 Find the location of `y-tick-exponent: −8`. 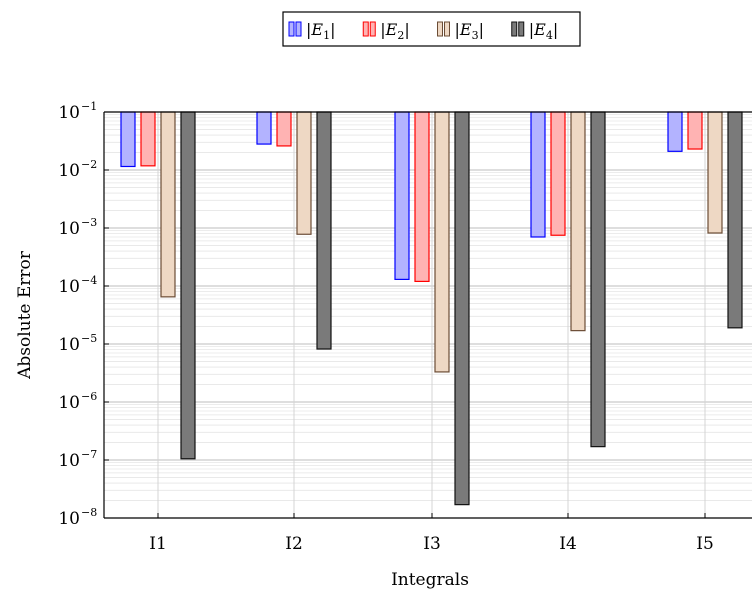

y-tick-exponent: −8 is located at coordinates (89, 512).